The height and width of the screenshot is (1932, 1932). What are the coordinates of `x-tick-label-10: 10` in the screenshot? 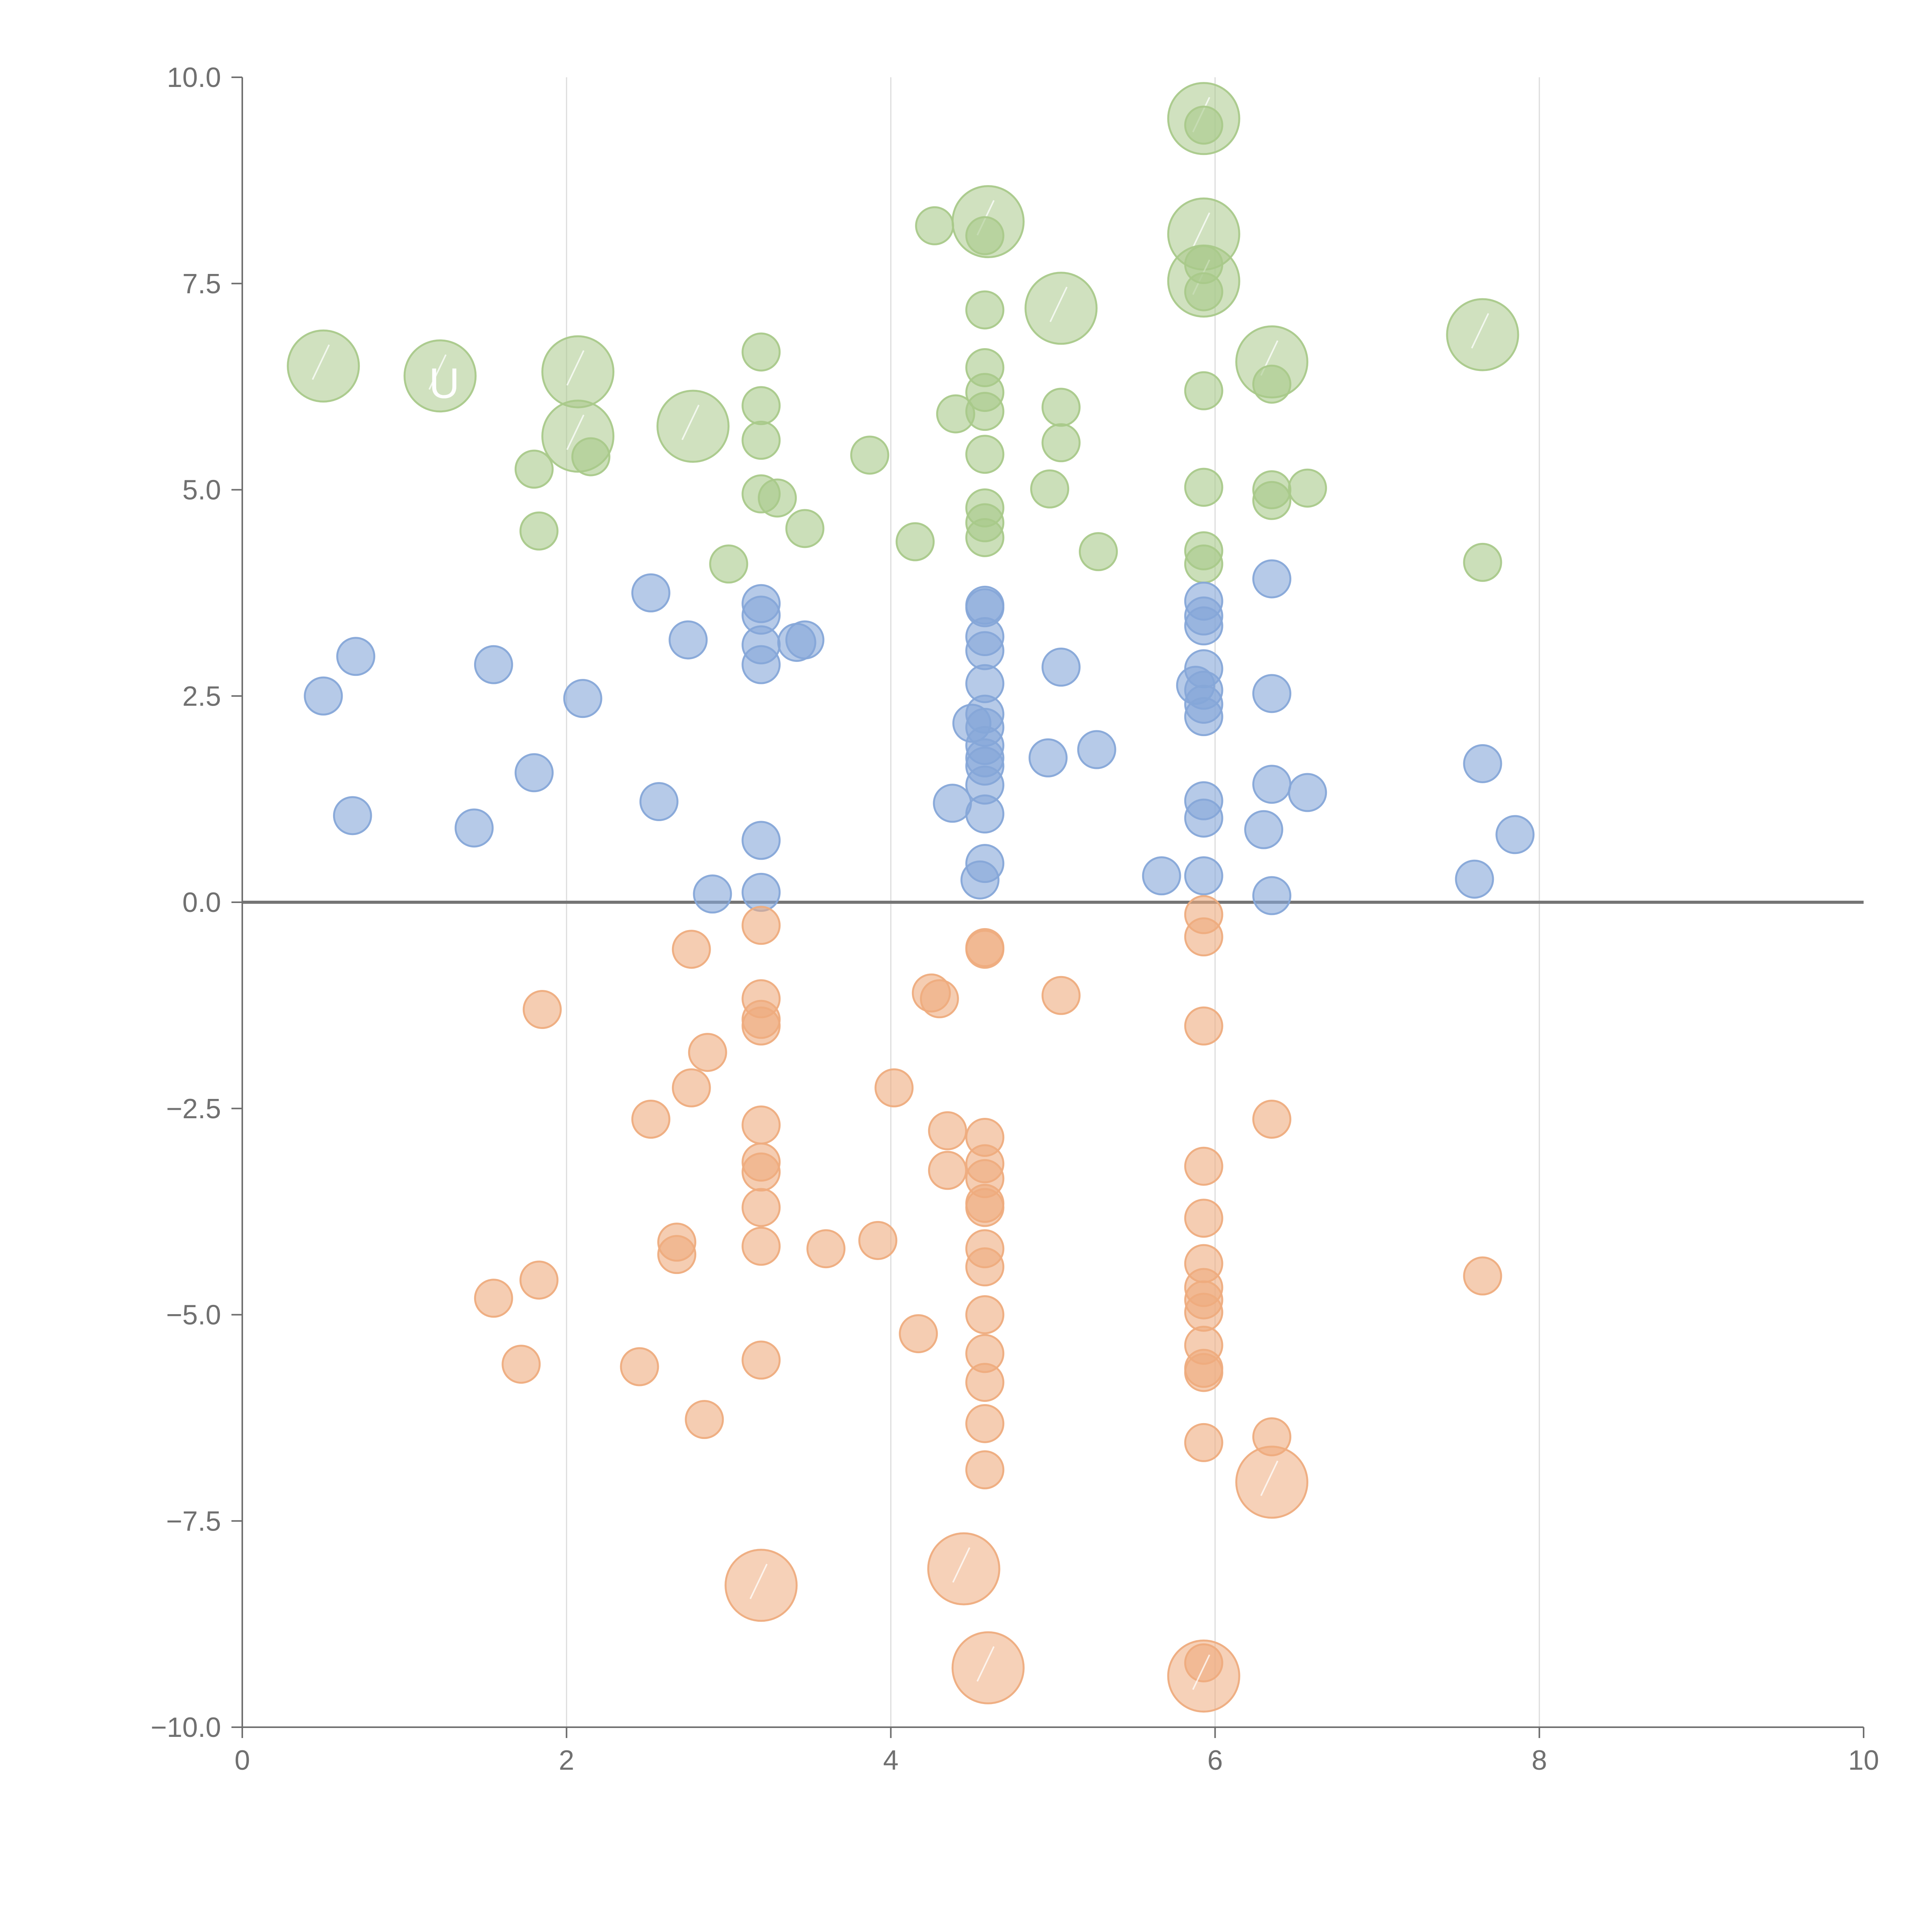 It's located at (1864, 1760).